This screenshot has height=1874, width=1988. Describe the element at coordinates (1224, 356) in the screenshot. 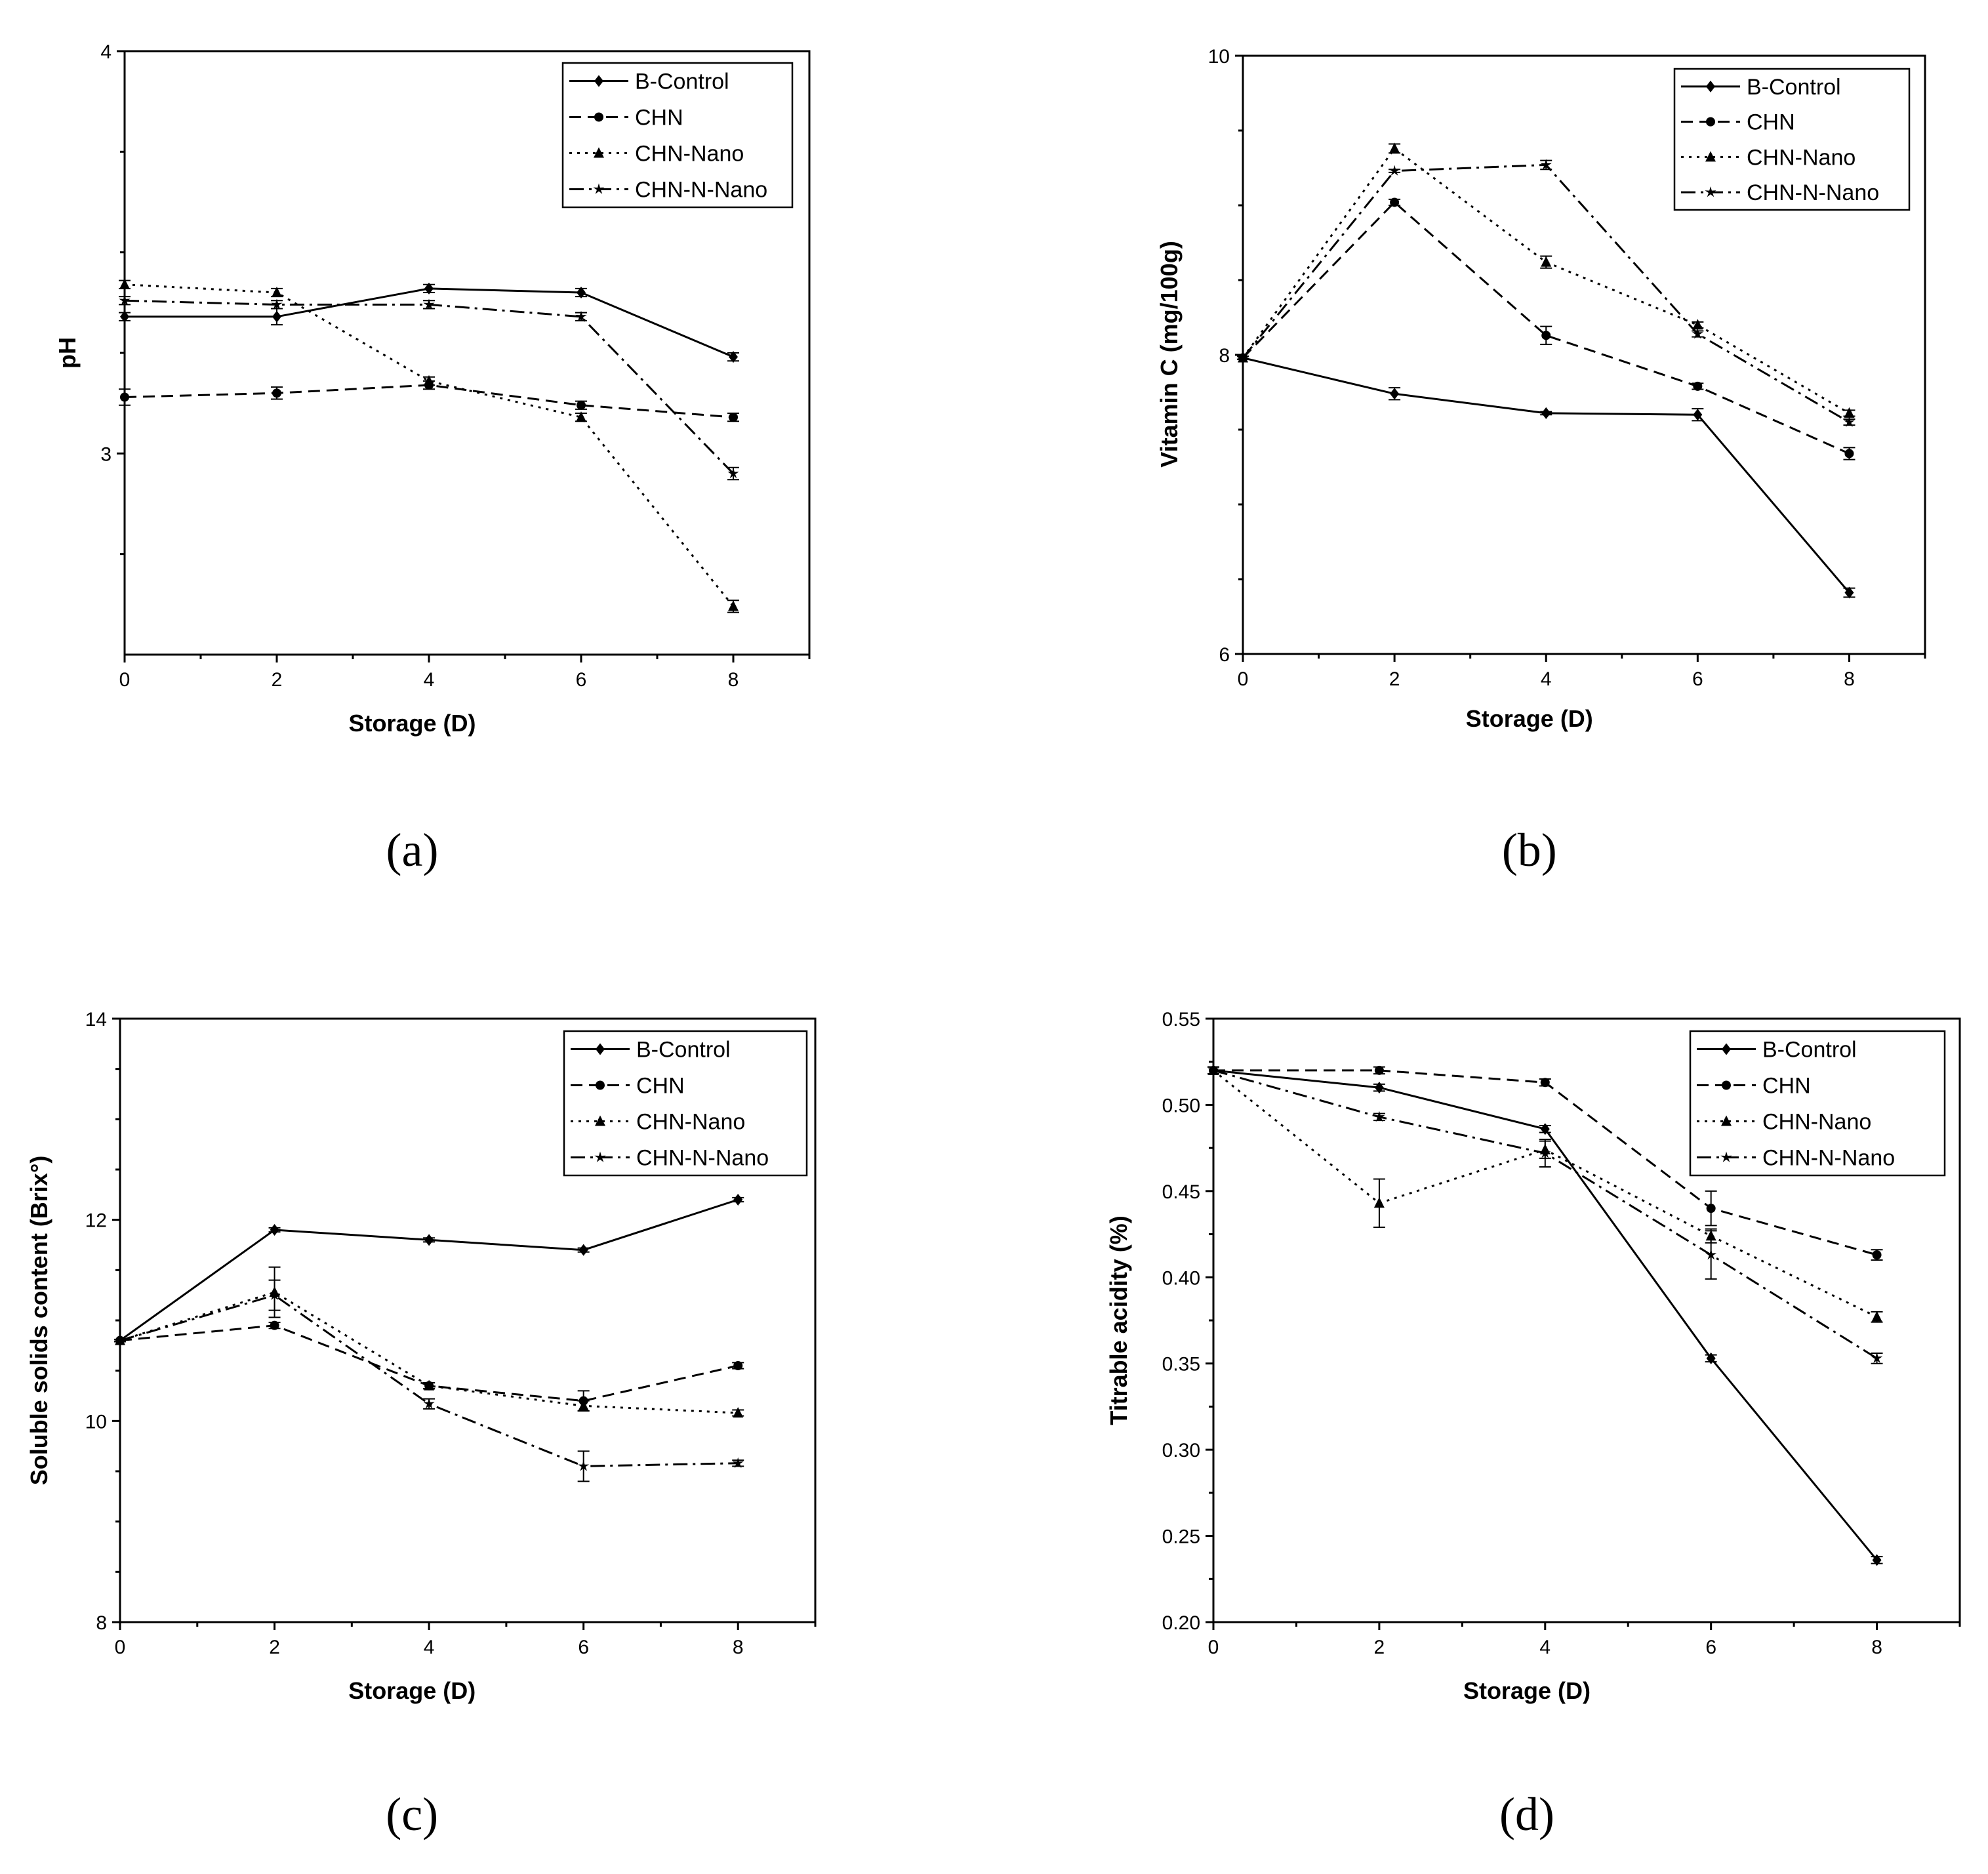

I see `y-tick-label: 8` at that location.